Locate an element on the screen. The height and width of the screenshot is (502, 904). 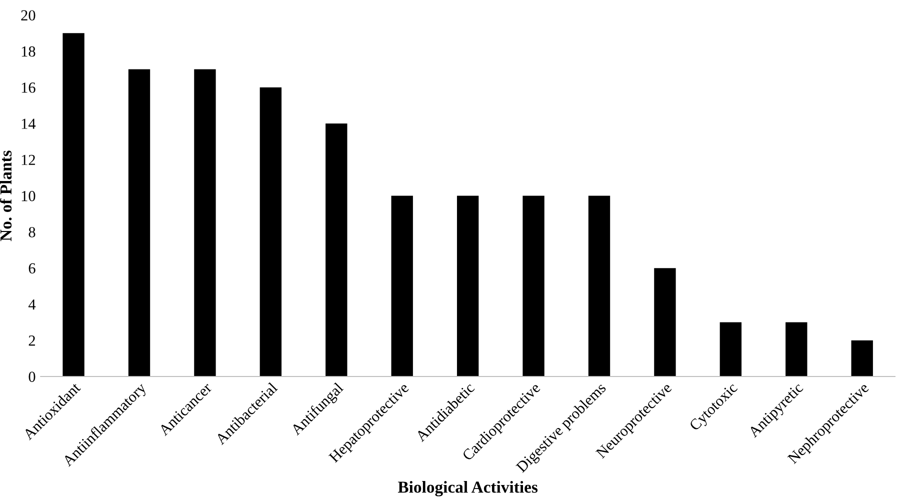
y-tick-label: 8 is located at coordinates (32, 232).